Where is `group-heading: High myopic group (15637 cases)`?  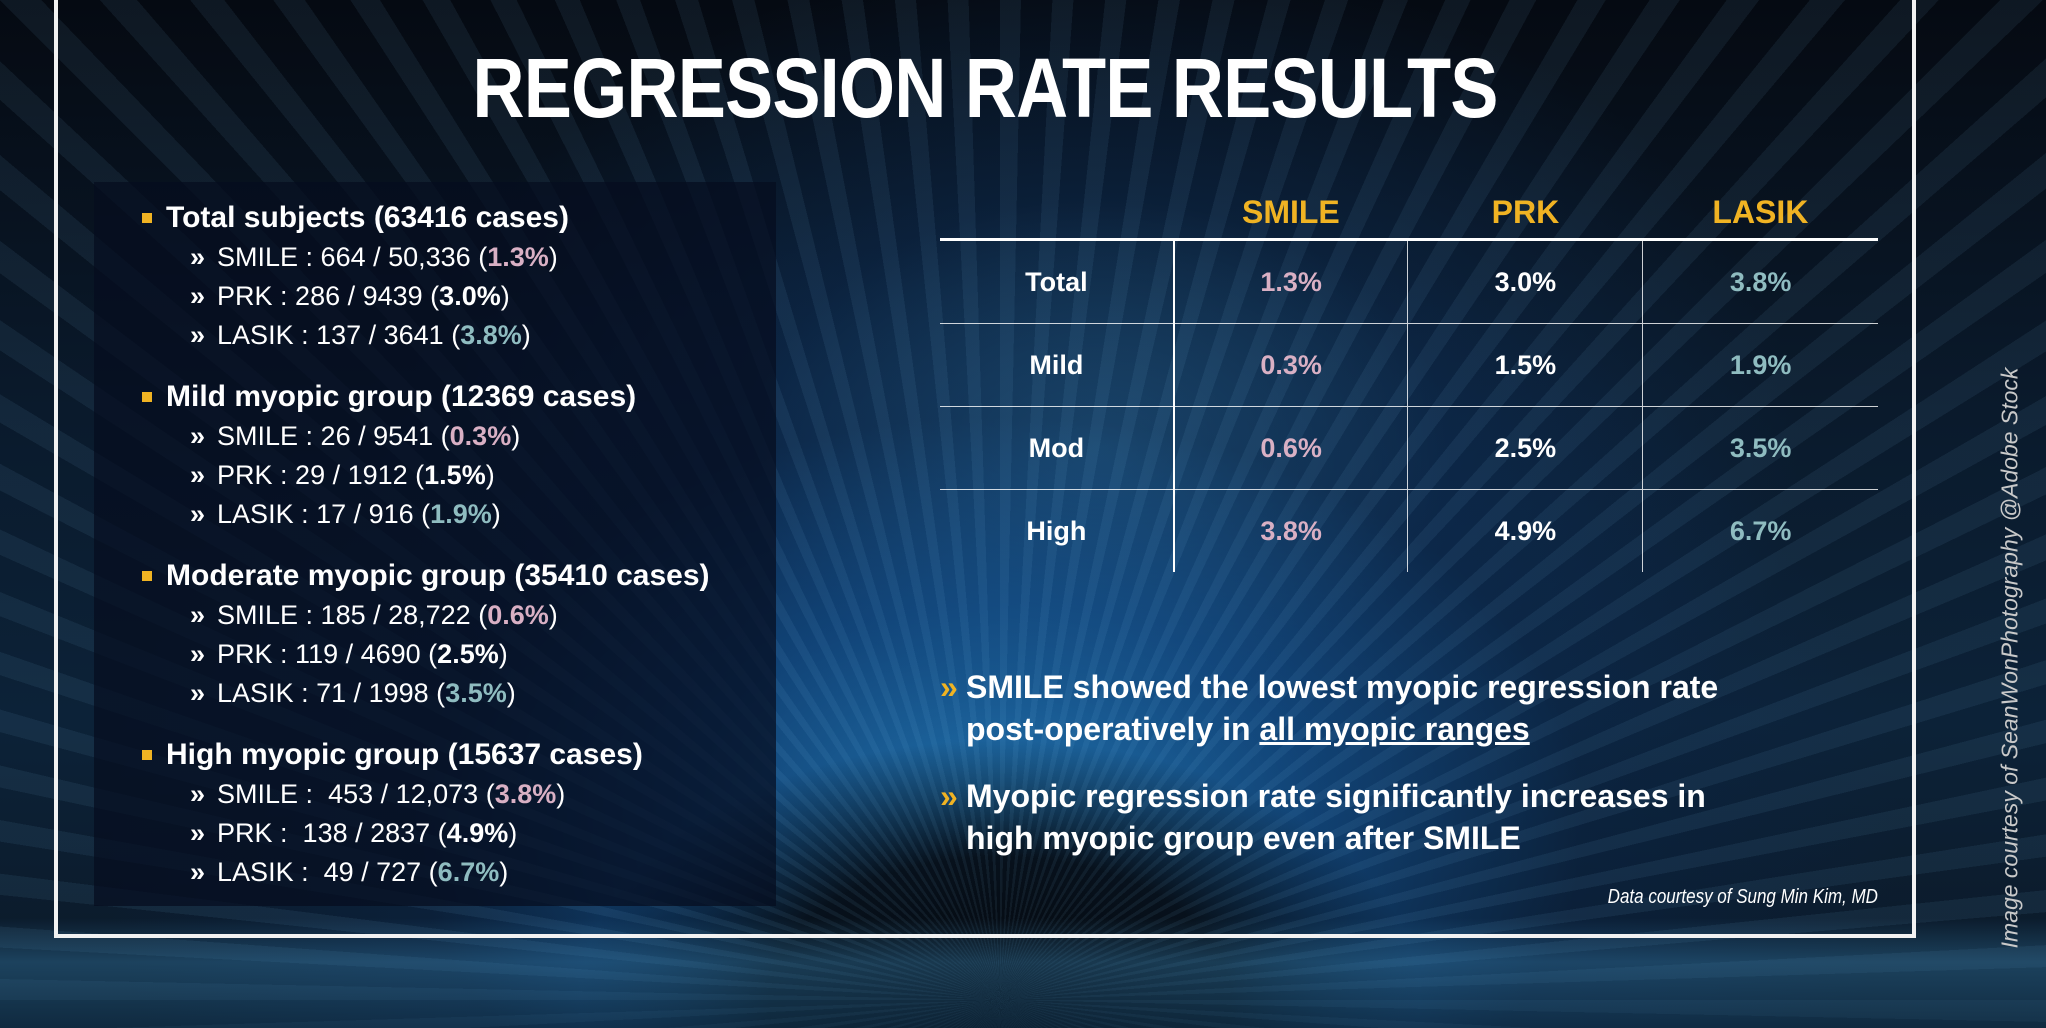
group-heading: High myopic group (15637 cases) is located at coordinates (392, 755).